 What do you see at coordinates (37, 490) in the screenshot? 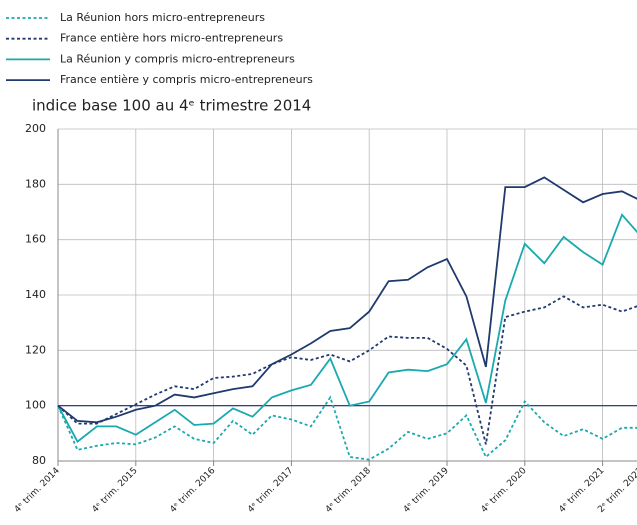
I see `x-tick-label: 4ᵉ trim. 2014` at bounding box center [37, 490].